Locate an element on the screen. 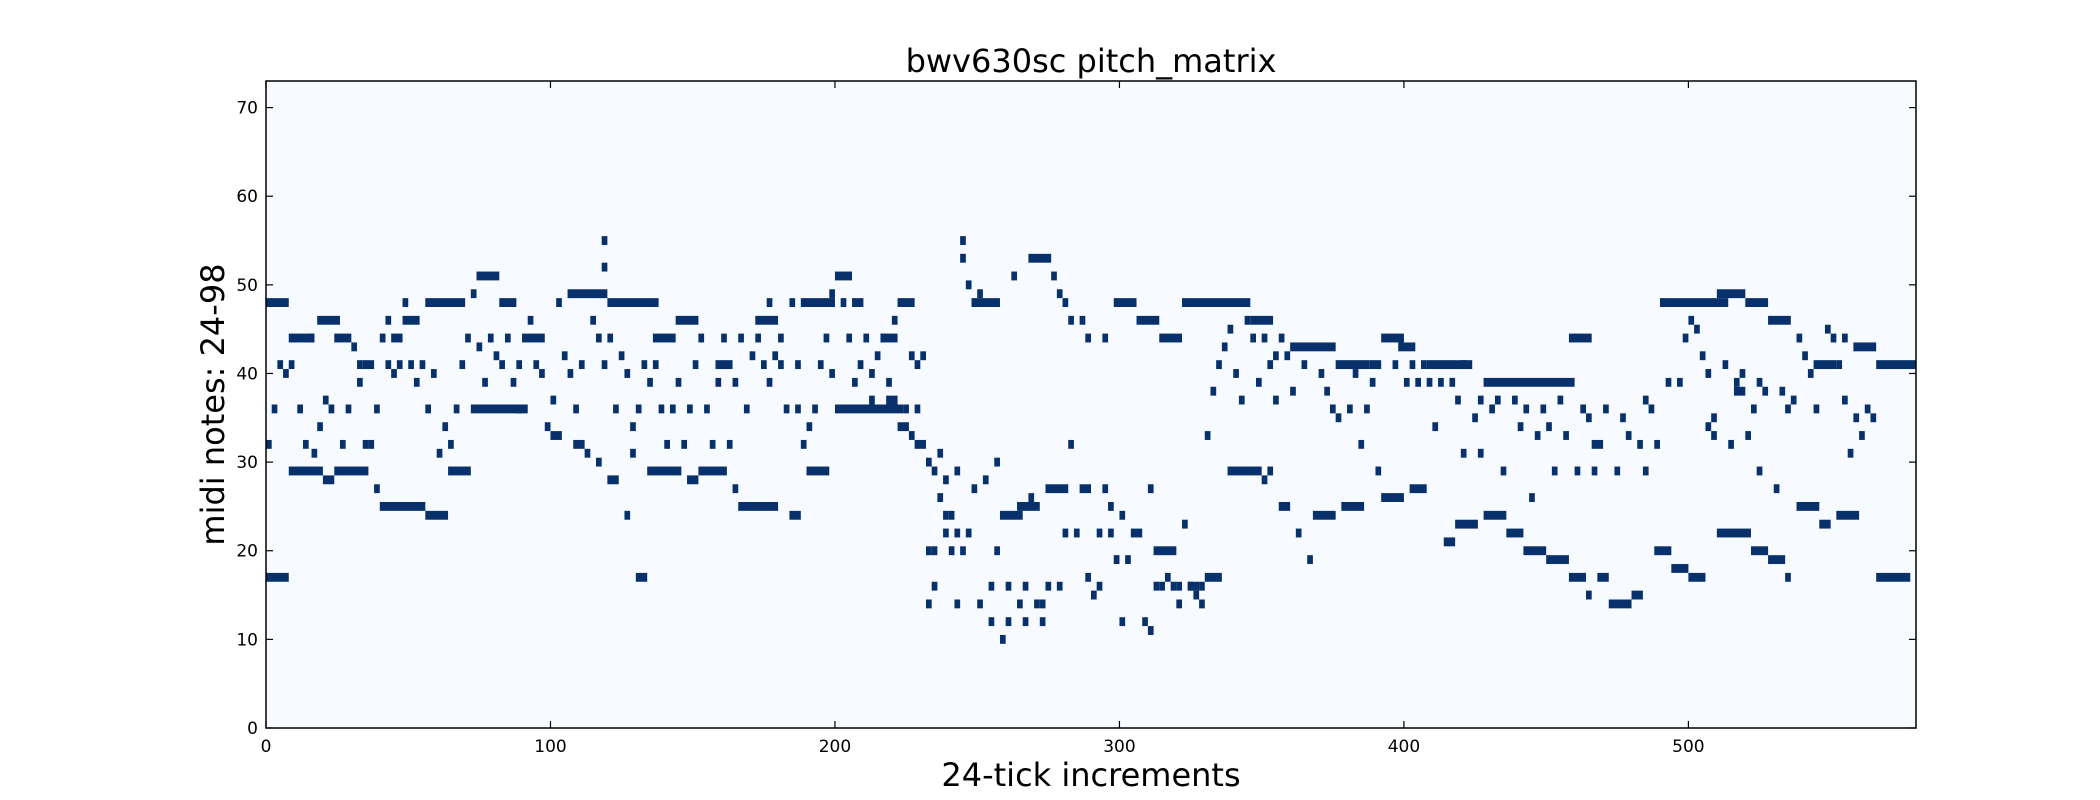  y-tick-label: 0 is located at coordinates (252, 729).